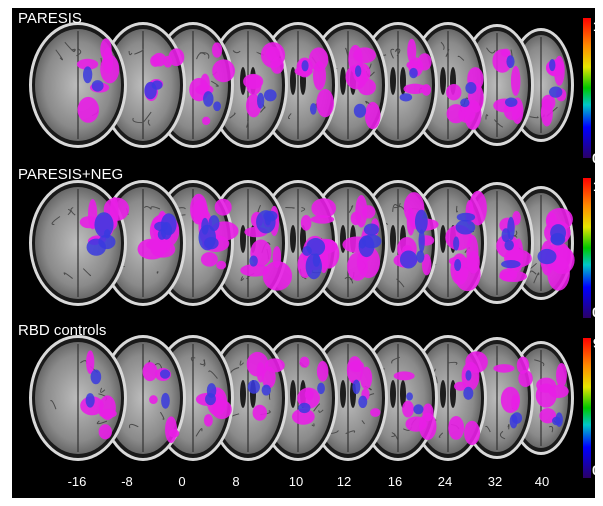 The image size is (603, 506). What do you see at coordinates (587, 248) in the screenshot?
I see `colorbar-paresis-neg` at bounding box center [587, 248].